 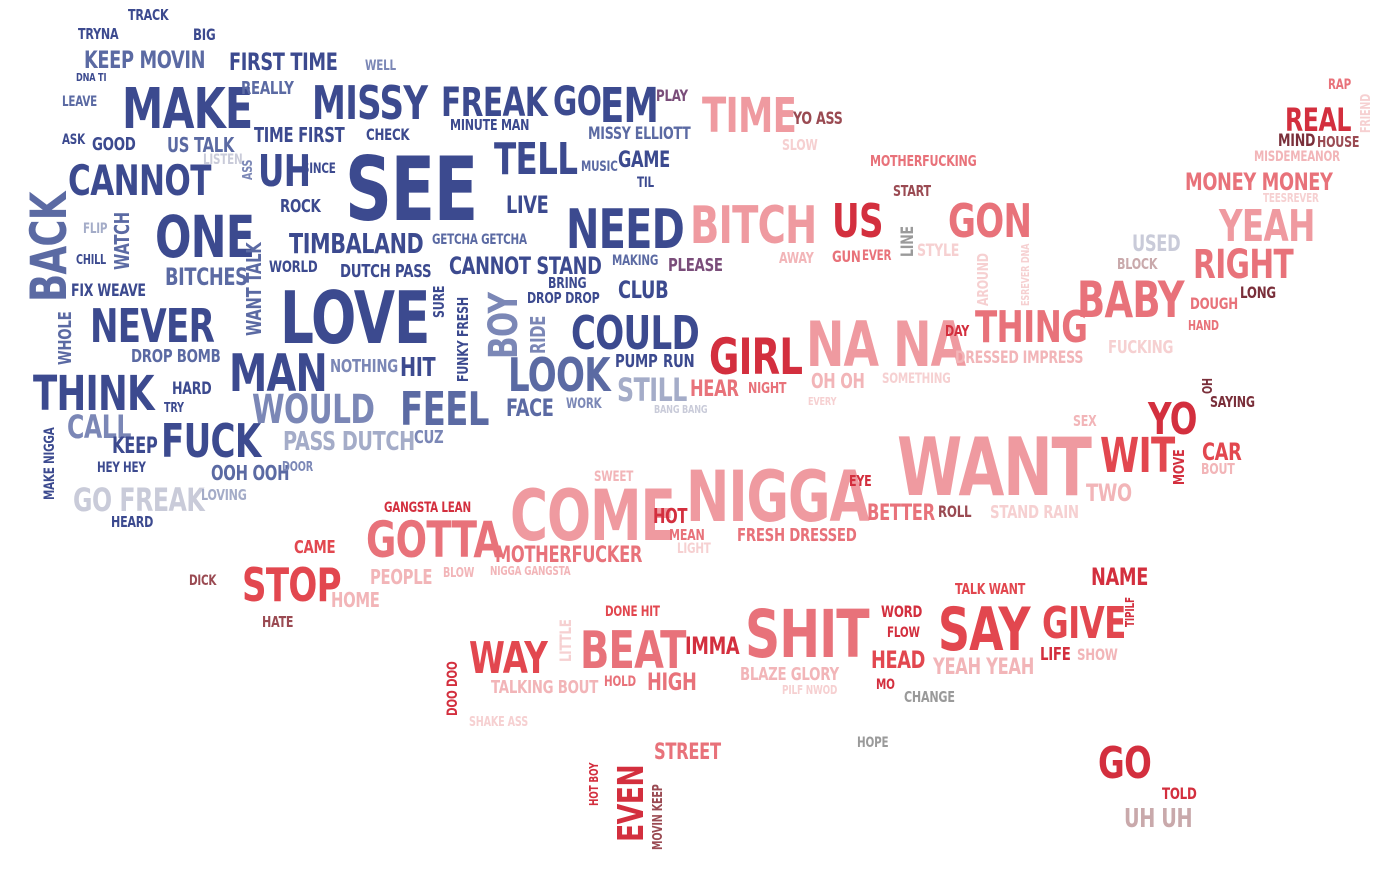 What do you see at coordinates (1339, 85) in the screenshot?
I see `word-rap: RAP` at bounding box center [1339, 85].